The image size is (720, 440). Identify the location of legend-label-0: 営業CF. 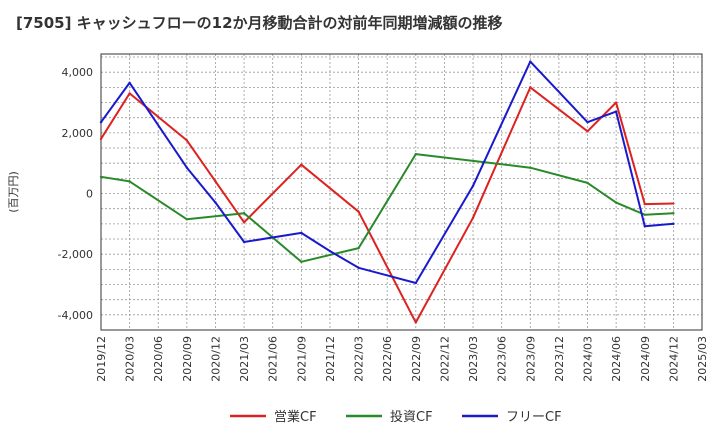
(295, 417).